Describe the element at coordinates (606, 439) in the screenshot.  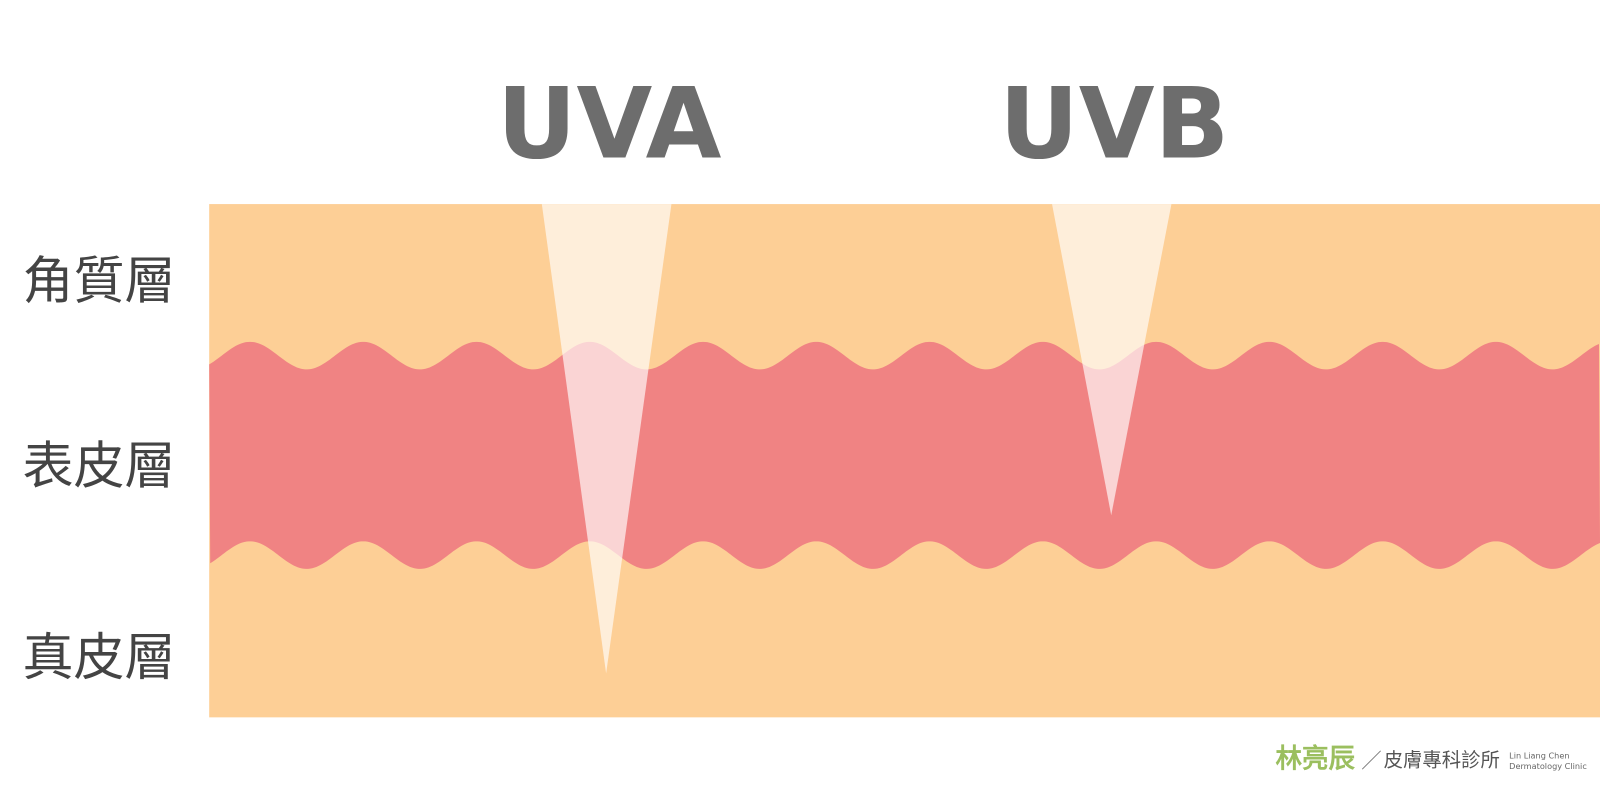
I see `uva-beam` at that location.